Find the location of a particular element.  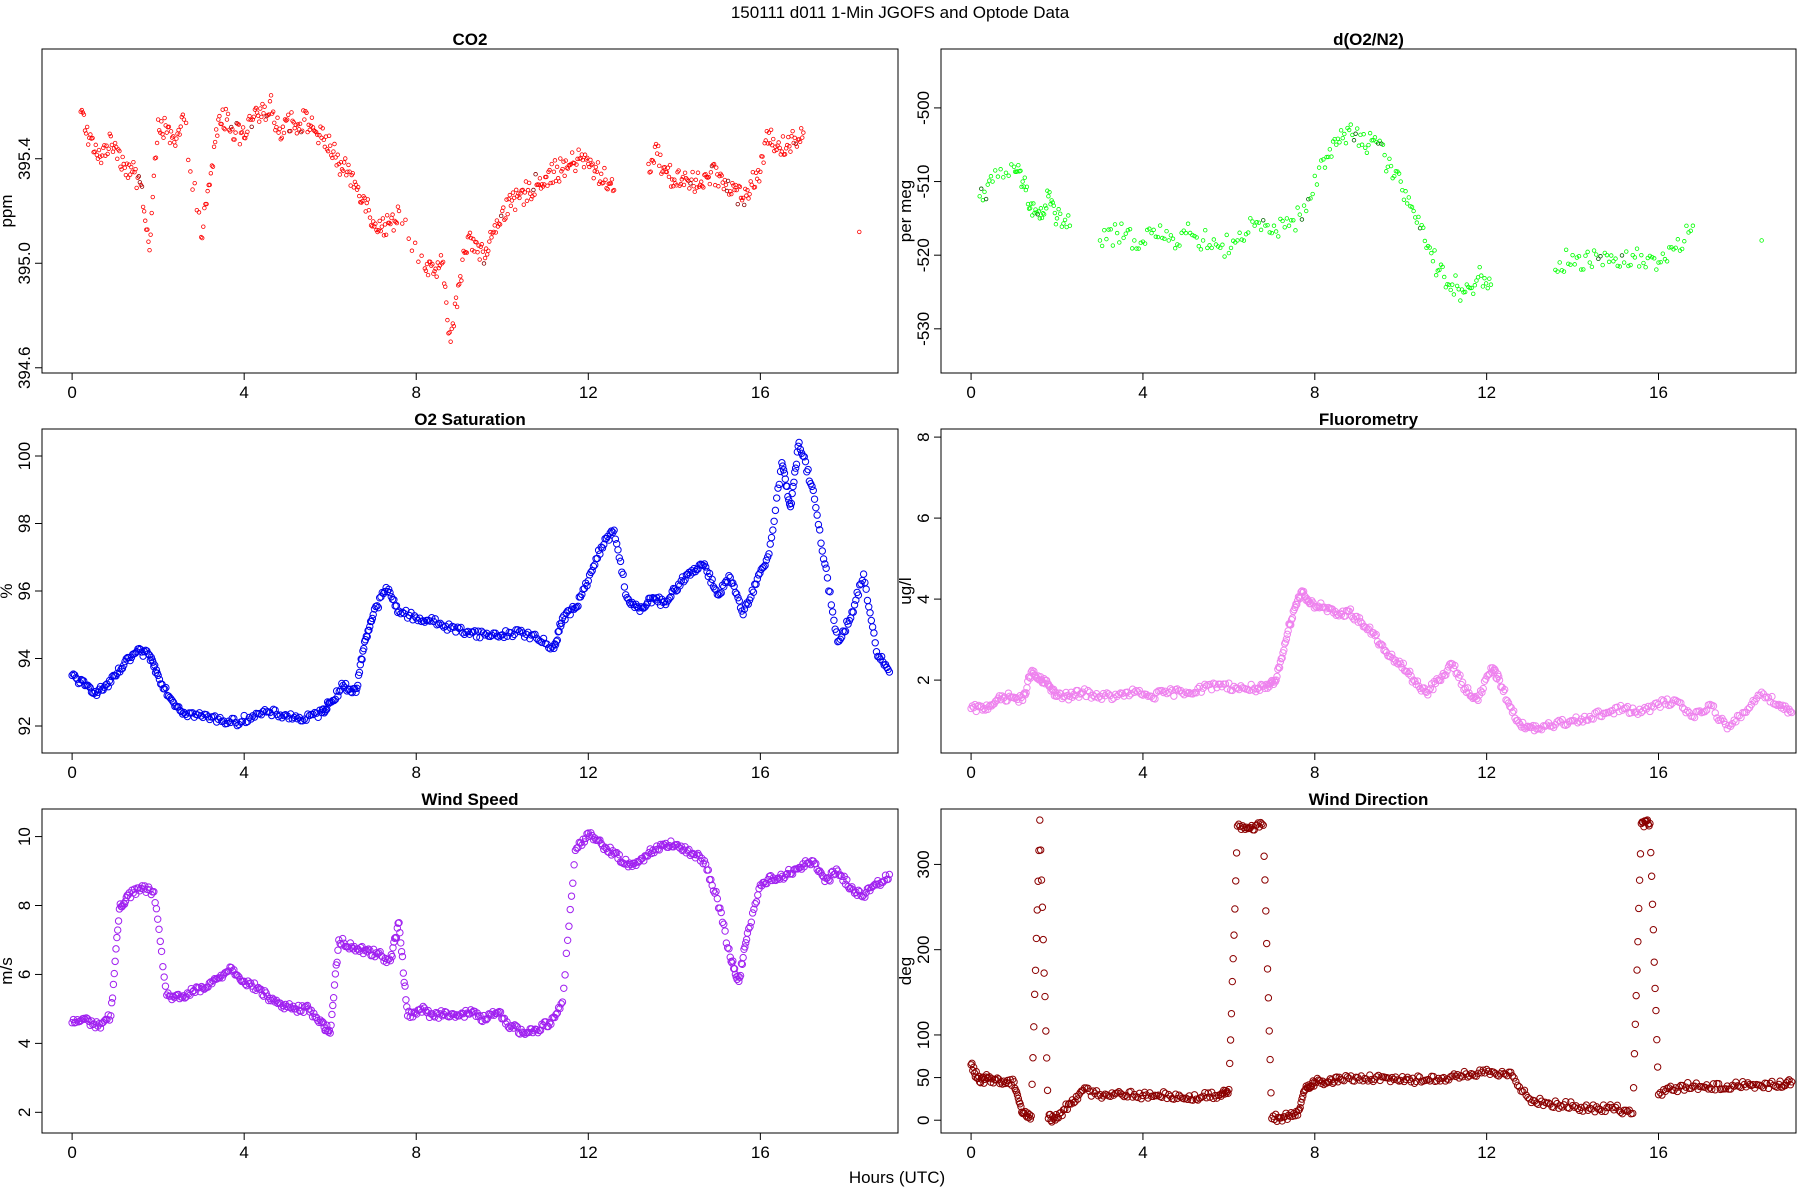

scatter-series is located at coordinates (1370, 212).